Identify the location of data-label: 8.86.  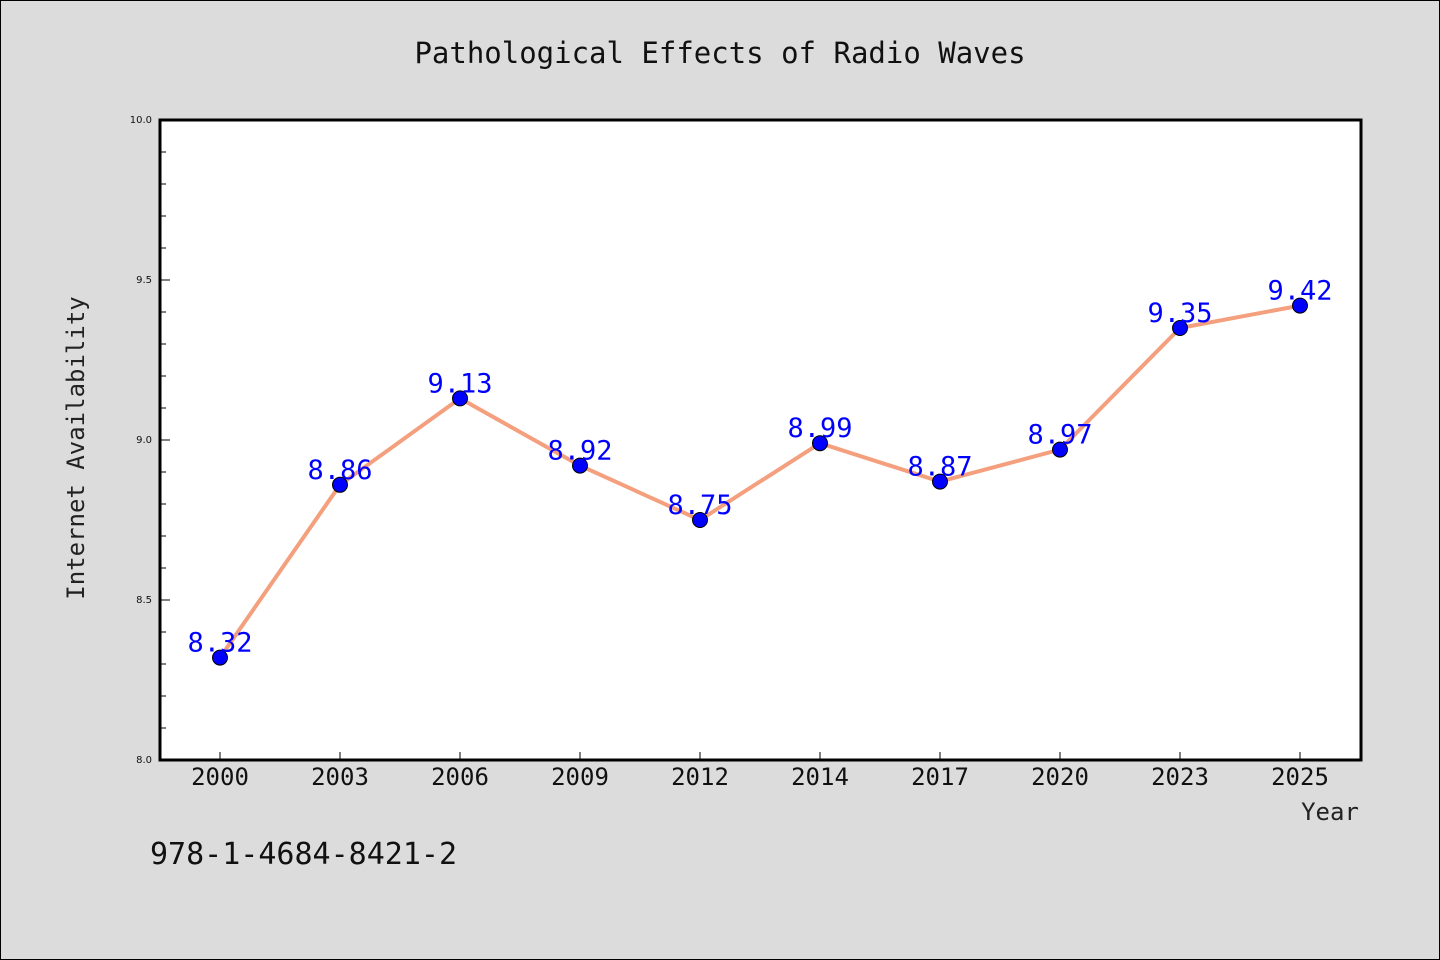
(339, 470).